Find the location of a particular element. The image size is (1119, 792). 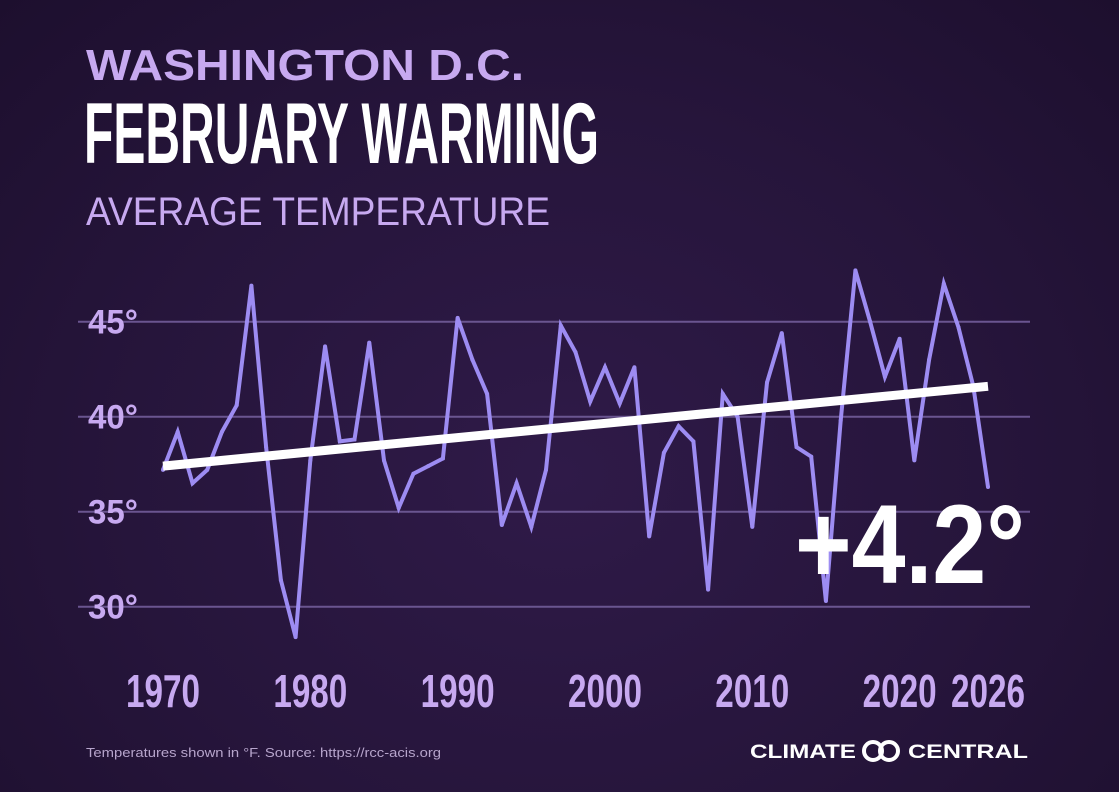

trend-line is located at coordinates (575, 426).